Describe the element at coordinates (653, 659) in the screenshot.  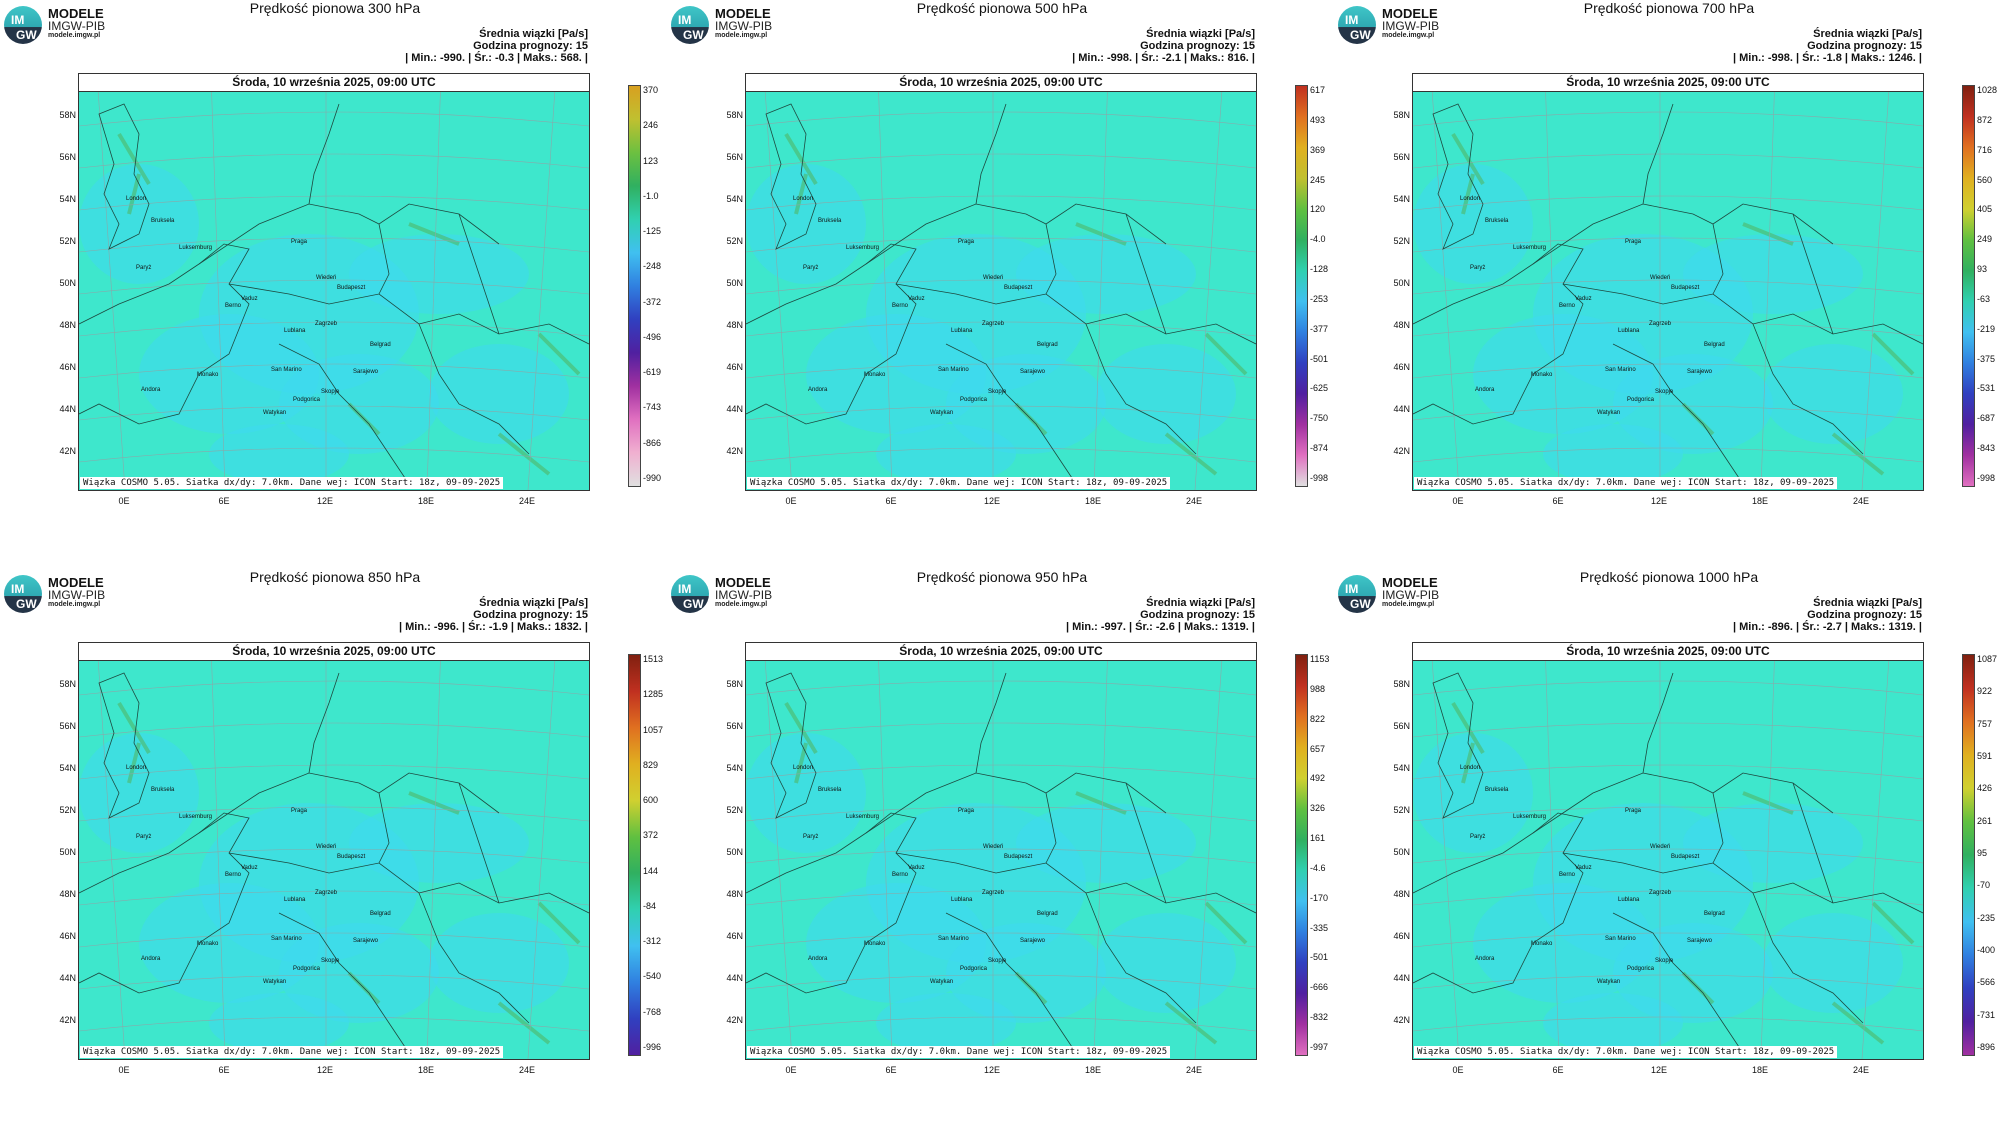
I see `colorbar-tick-label: 1513` at that location.